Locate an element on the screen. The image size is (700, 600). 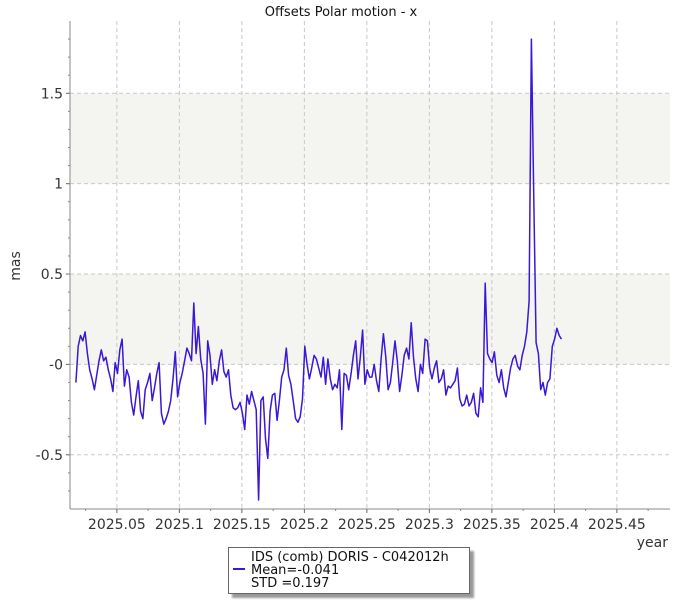
y-ticks: -0.5 -0 0.5 1 1.5 is located at coordinates (53, 265).